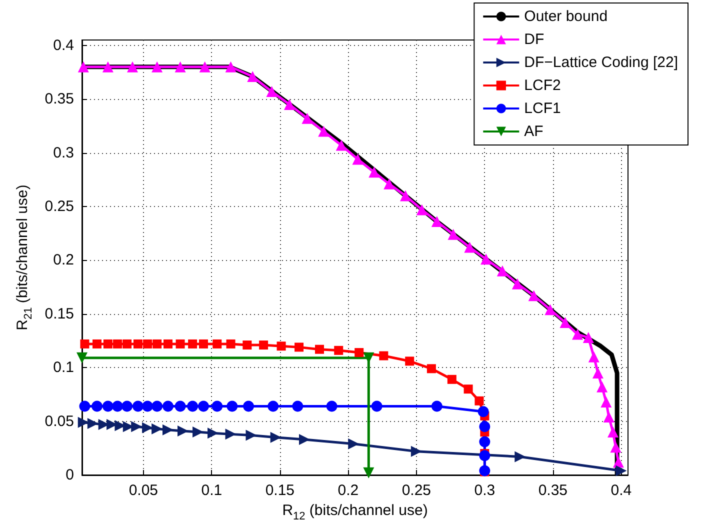 This screenshot has width=712, height=527. Describe the element at coordinates (348, 490) in the screenshot. I see `x-tick-label: 0.2` at that location.